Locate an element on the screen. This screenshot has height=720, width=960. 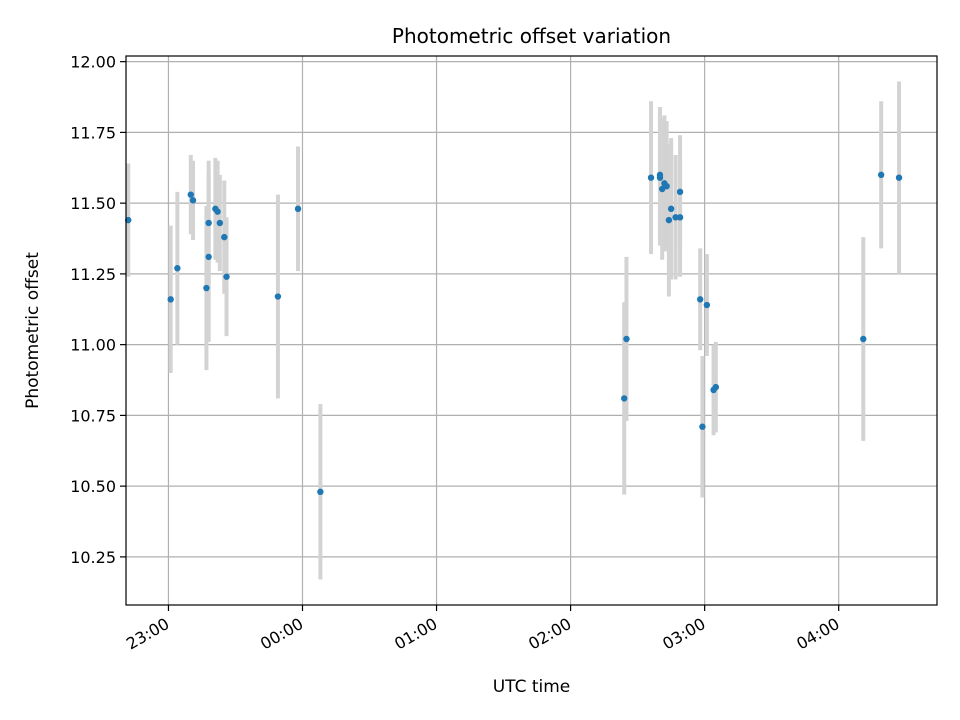
y-axis-ticks: 10.25 10.50 10.75 11.00 11.25 11.50 11.75 12.00 is located at coordinates (98, 310).